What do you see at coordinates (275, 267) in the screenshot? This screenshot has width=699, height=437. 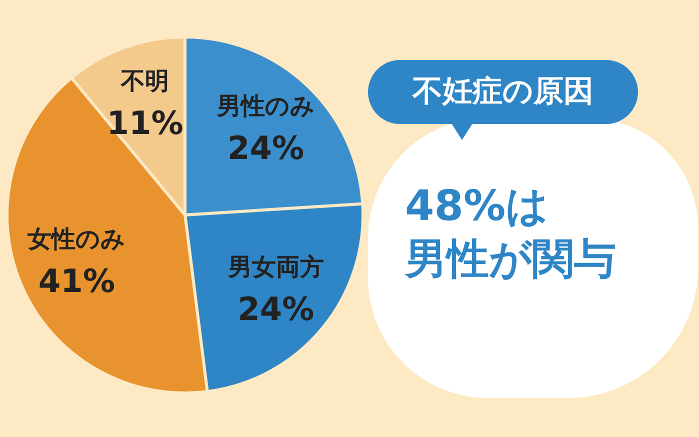 I see `slice-label: 男女両方` at bounding box center [275, 267].